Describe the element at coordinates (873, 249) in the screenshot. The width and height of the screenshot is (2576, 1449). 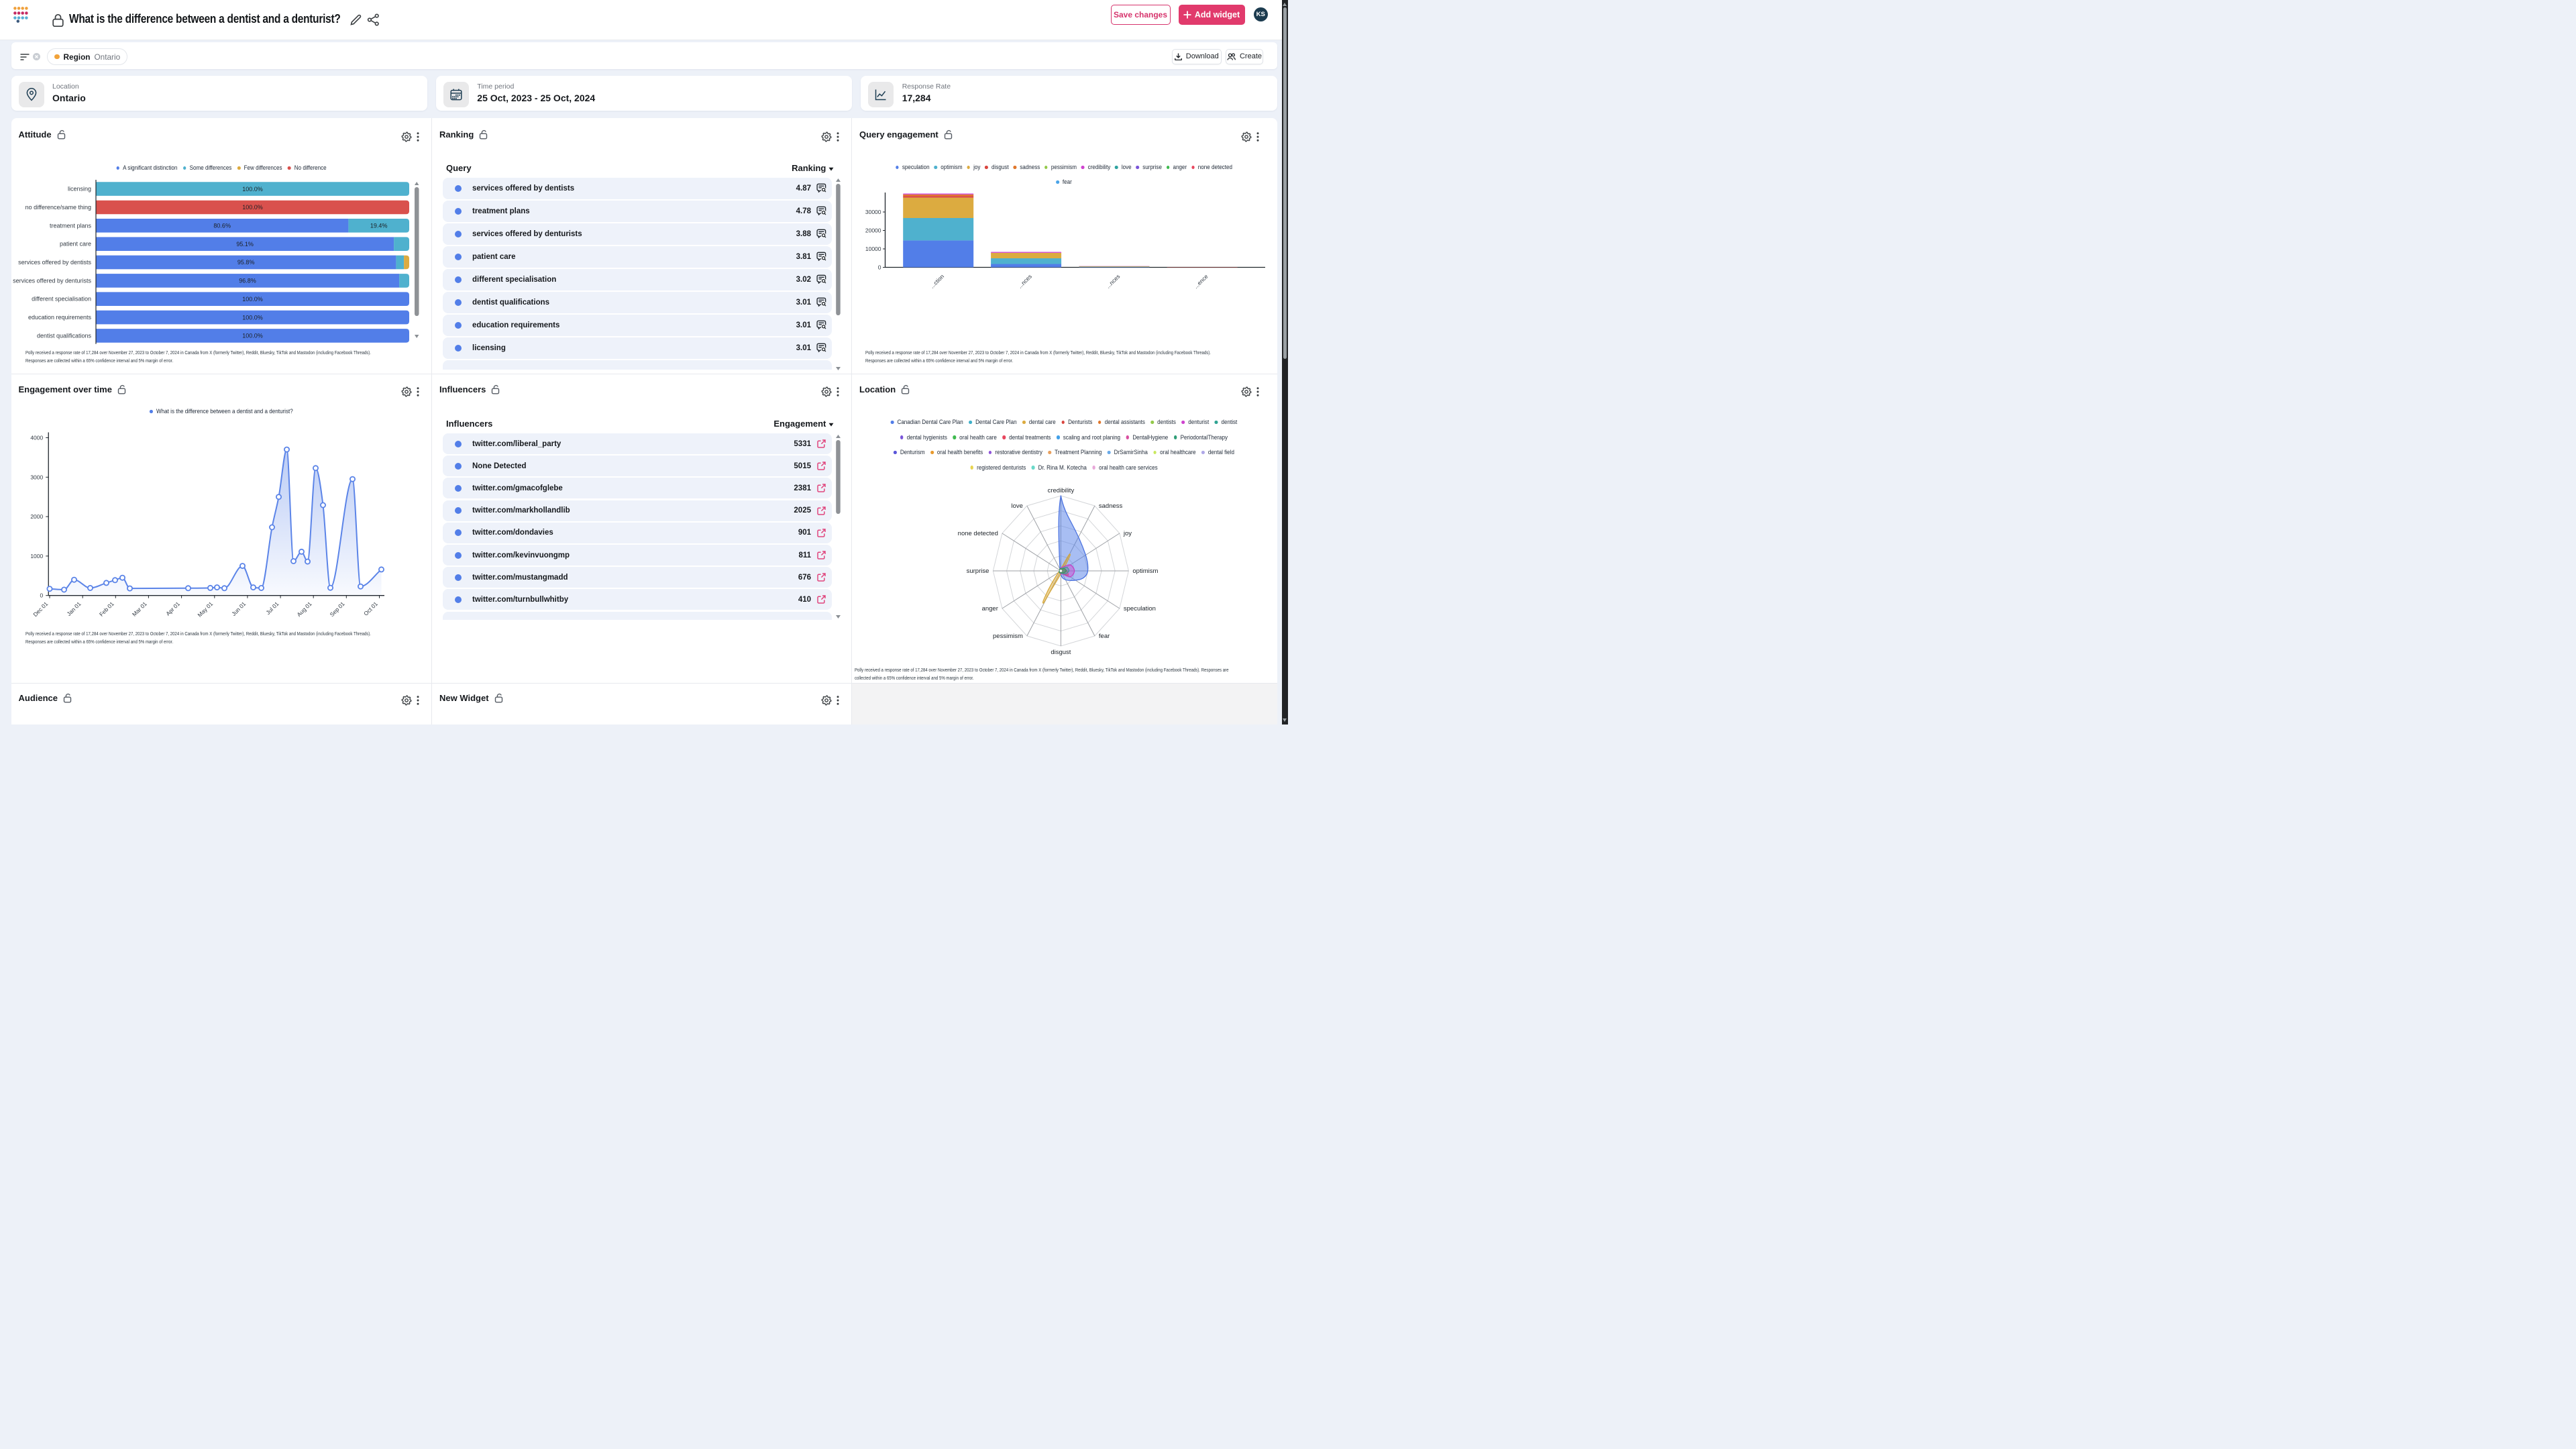
I see `svg-text: 10000` at that location.